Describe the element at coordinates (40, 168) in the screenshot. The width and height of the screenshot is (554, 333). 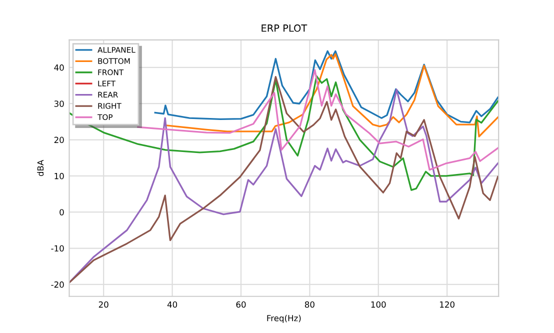
I see `y-axis-title: dBA` at that location.